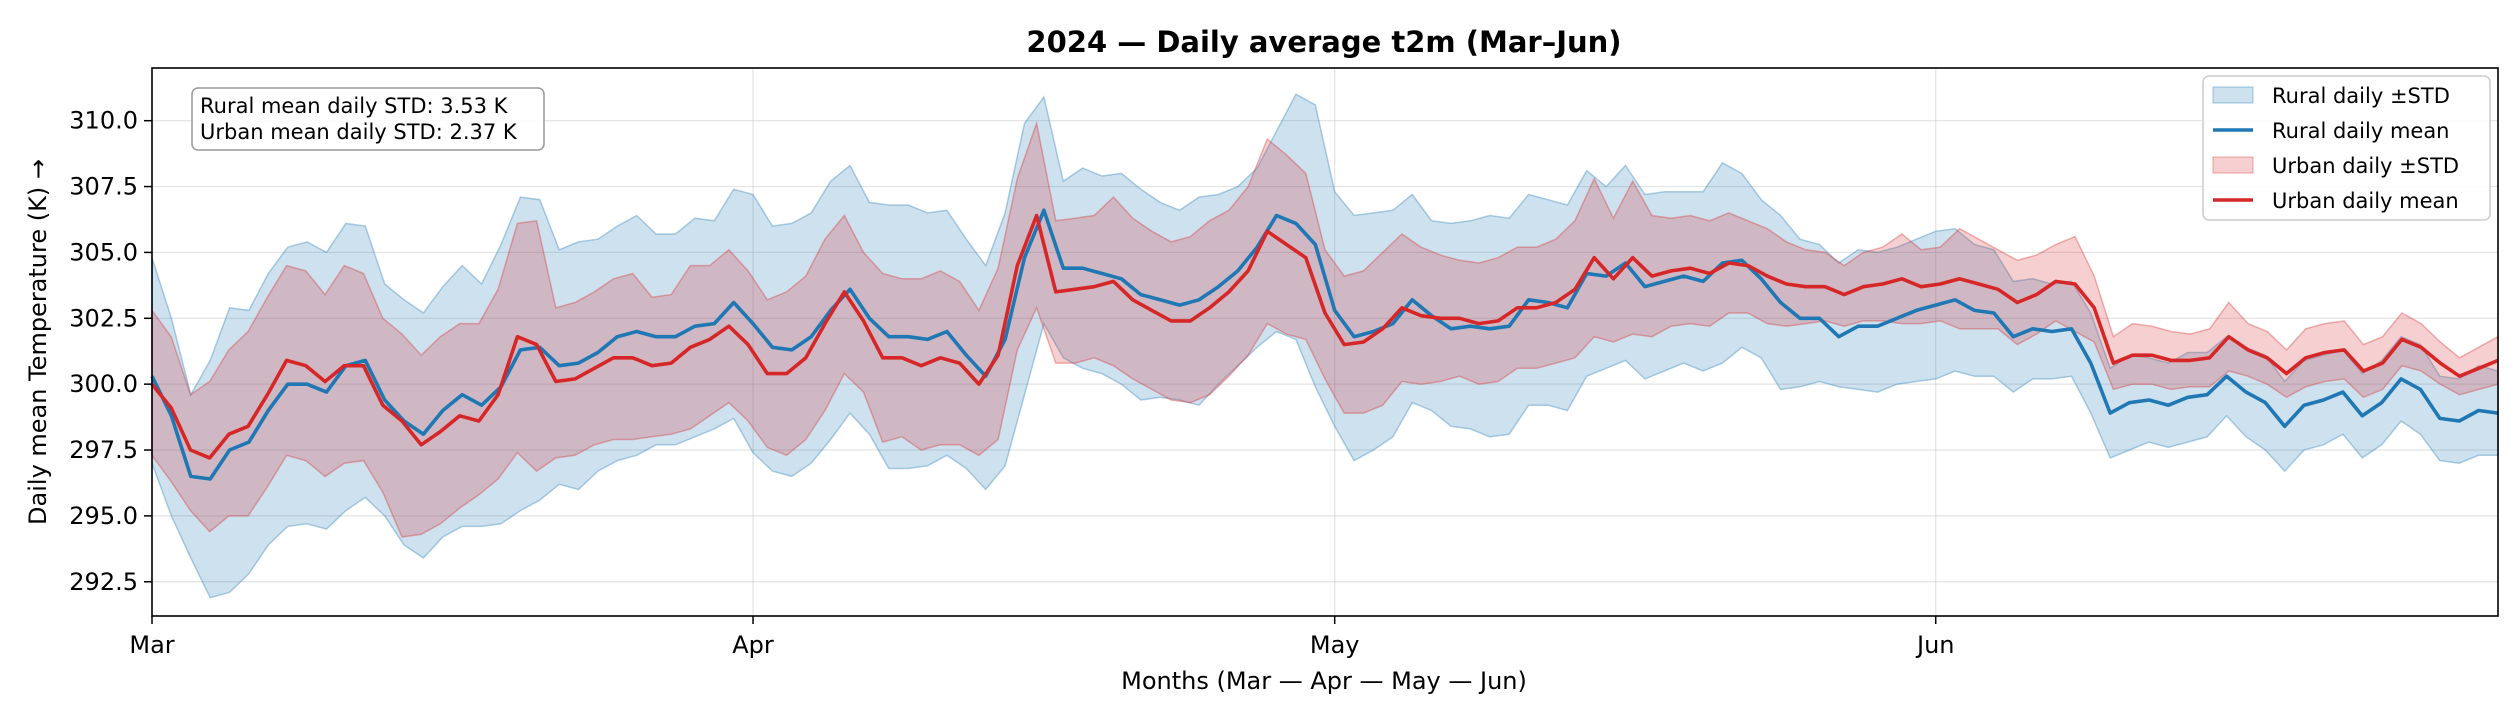 The height and width of the screenshot is (720, 2520). I want to click on annotation-rural-std: Rural mean daily STD: 3.53 K, so click(354, 106).